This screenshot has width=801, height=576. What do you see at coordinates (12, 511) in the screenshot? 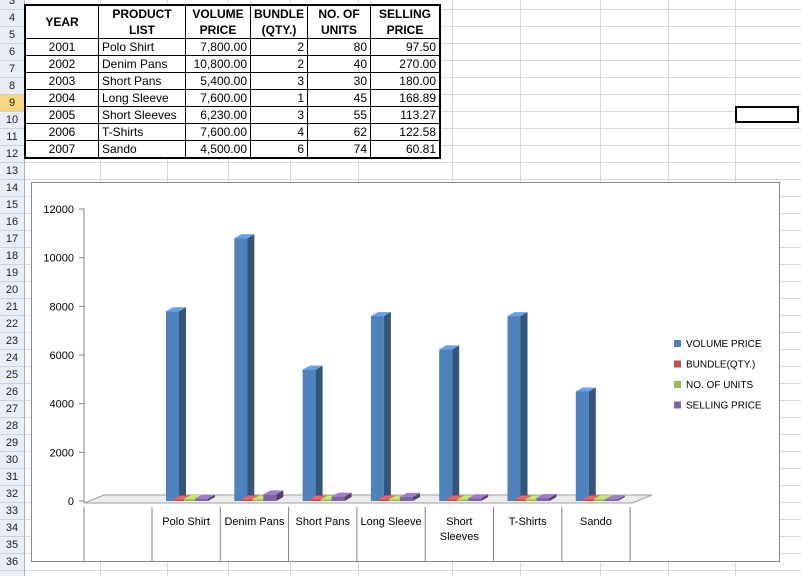
I see `row-number: 33` at bounding box center [12, 511].